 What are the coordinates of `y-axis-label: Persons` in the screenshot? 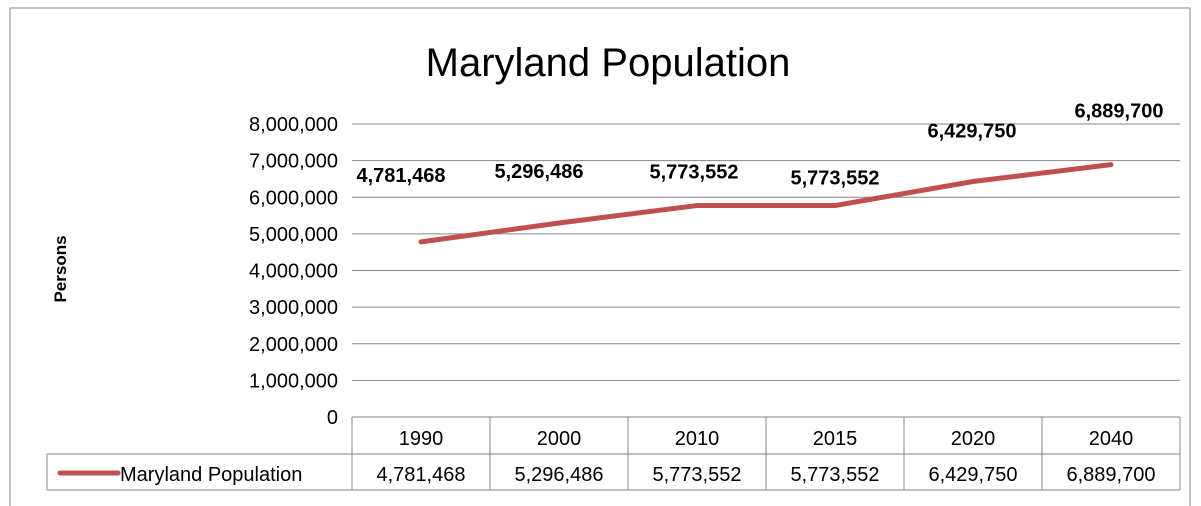 It's located at (60, 268).